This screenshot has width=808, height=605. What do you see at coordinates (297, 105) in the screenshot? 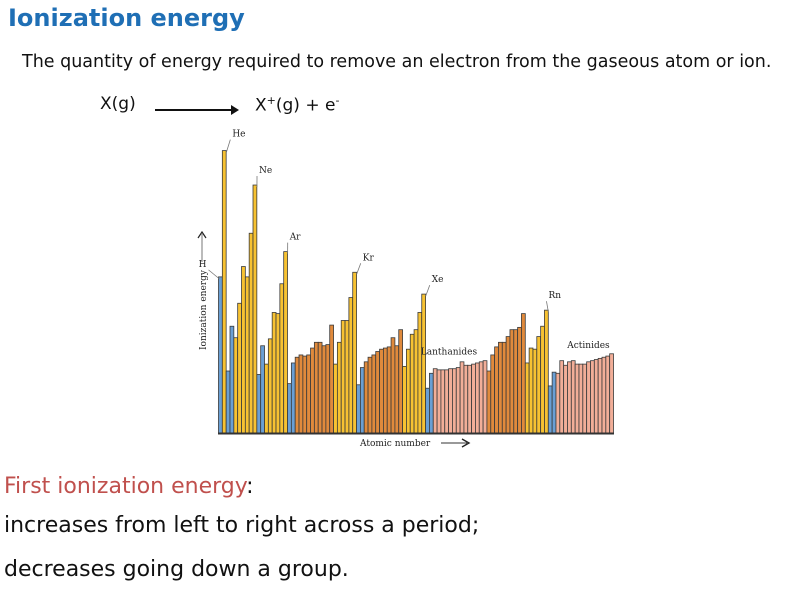
I see `reaction-product: X+(g) + e-` at bounding box center [297, 105].